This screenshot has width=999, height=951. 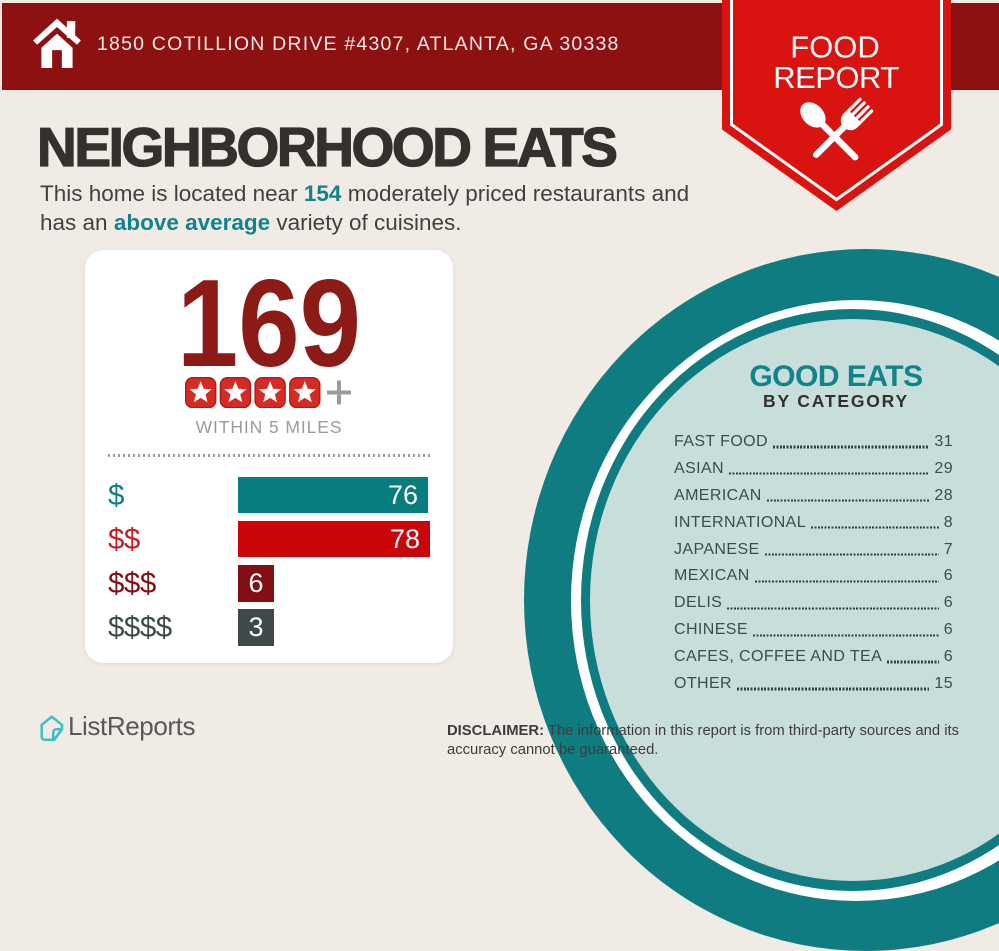 I want to click on svg-text: REPORT, so click(x=836, y=77).